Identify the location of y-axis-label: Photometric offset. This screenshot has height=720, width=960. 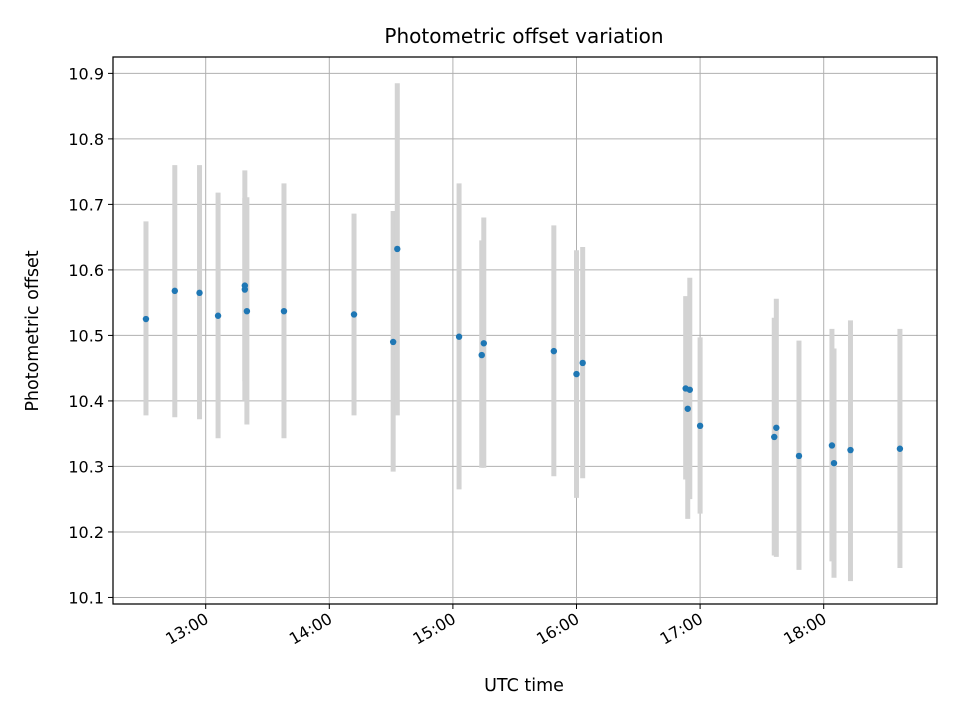
(33, 330).